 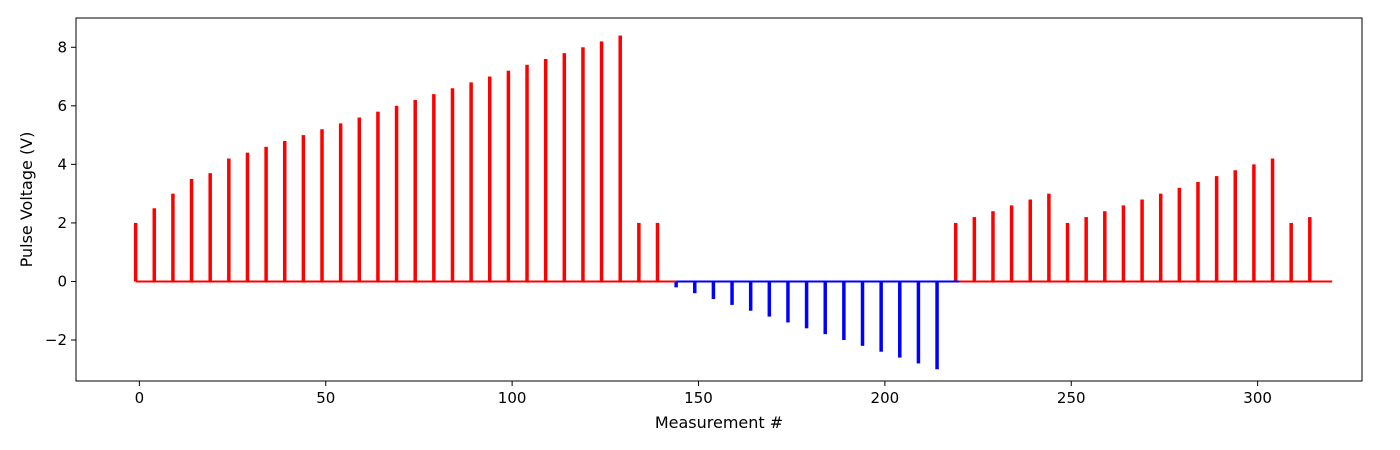 I want to click on x-axis-ticks: 0 50 100 150 200 250 300, so click(x=703, y=394).